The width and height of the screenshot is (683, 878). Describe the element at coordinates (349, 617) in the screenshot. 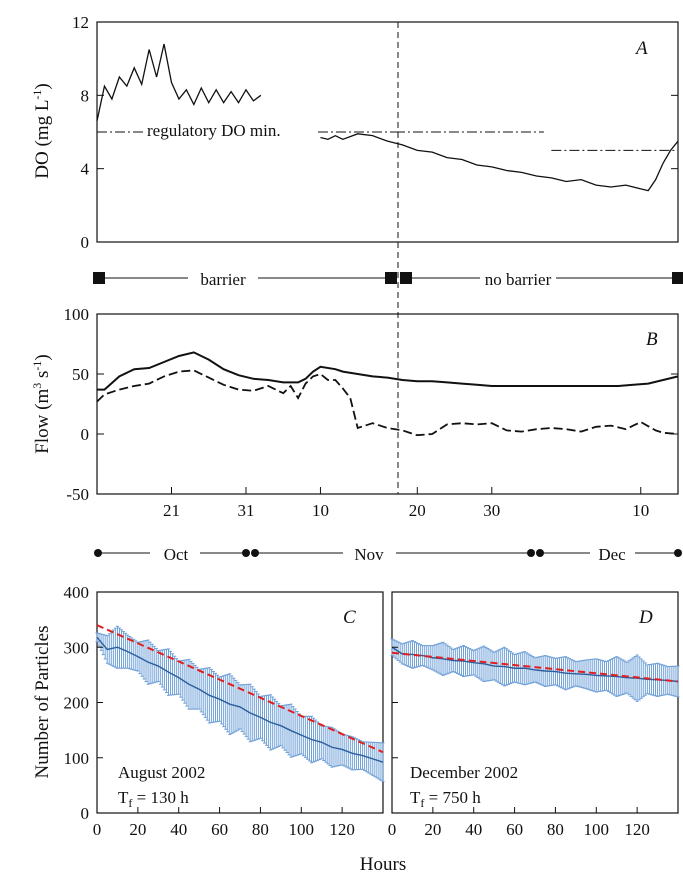

I see `panel-c-letter: C` at that location.